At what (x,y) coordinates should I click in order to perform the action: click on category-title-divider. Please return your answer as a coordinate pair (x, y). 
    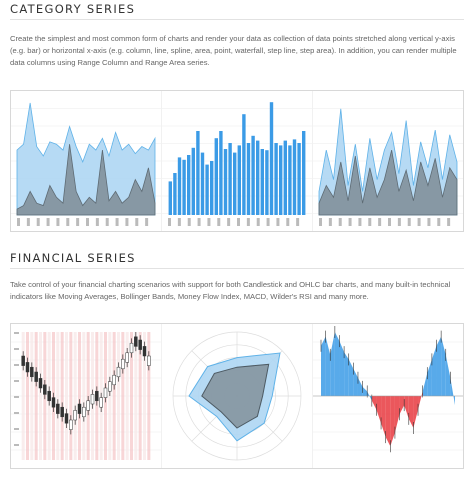
    Looking at the image, I should click on (237, 19).